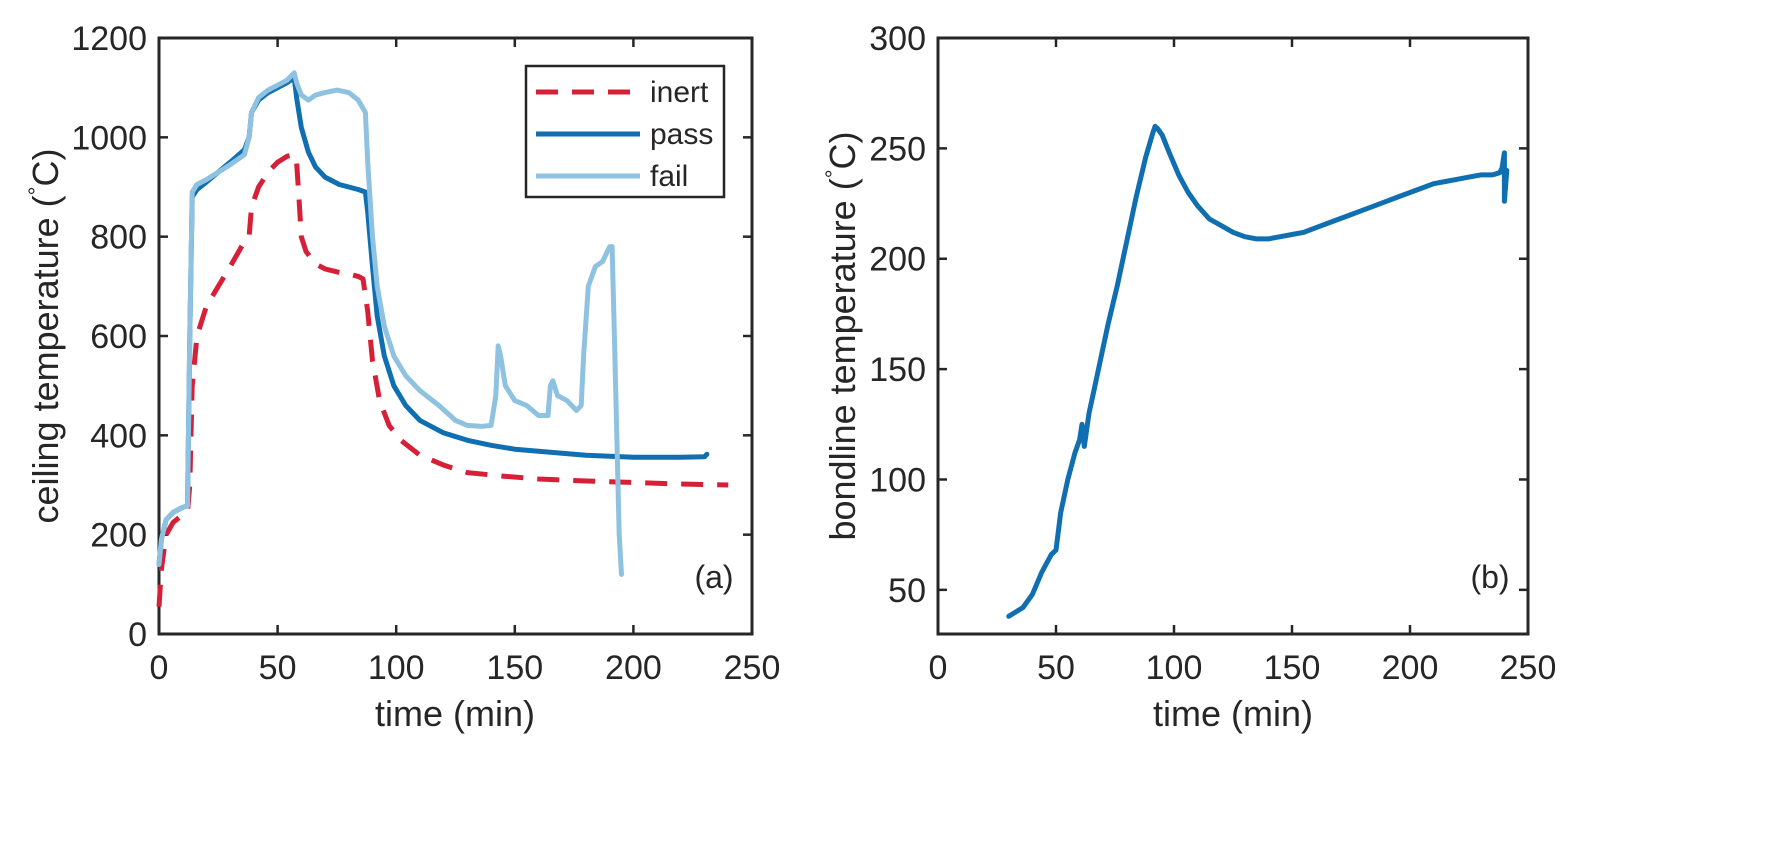 The image size is (1789, 856). I want to click on legend: inert pass fail, so click(625, 131).